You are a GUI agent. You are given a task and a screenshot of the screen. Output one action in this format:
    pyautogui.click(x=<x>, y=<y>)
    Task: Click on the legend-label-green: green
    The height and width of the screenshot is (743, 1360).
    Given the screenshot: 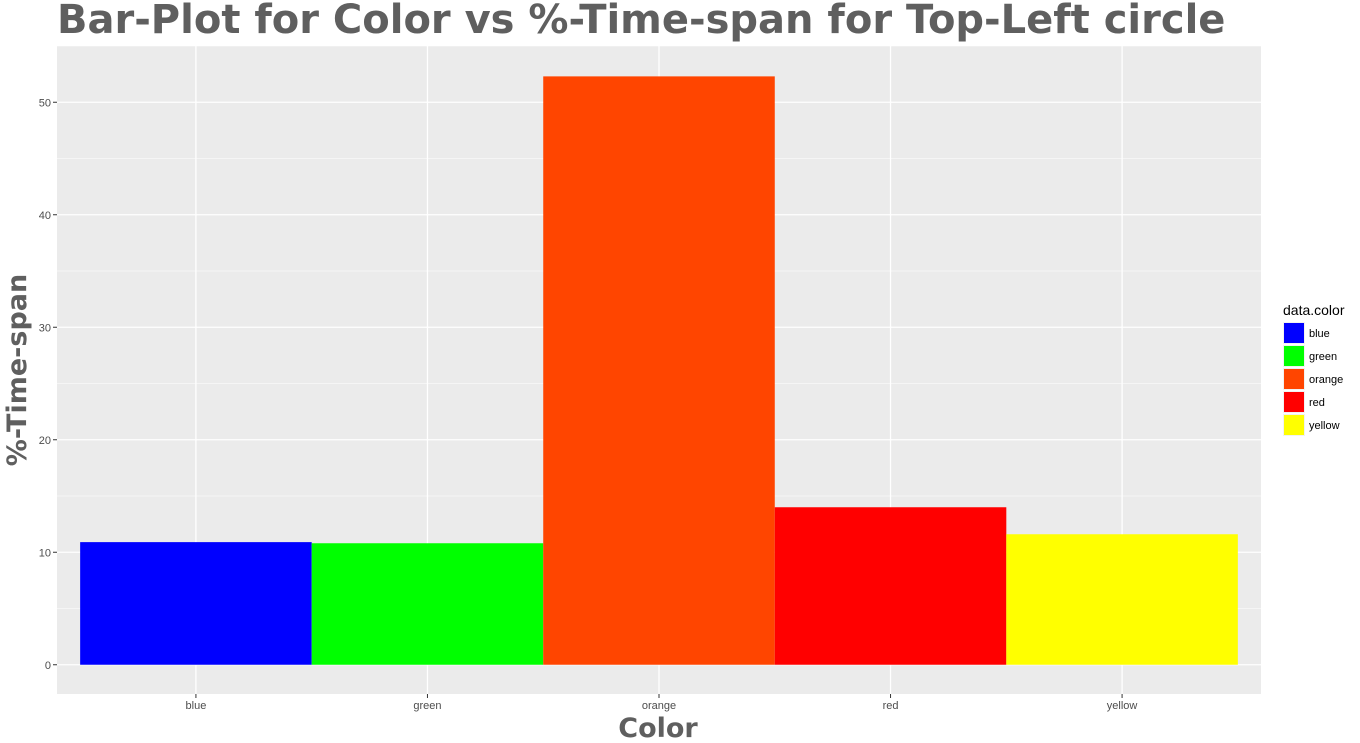 What is the action you would take?
    pyautogui.click(x=1323, y=357)
    